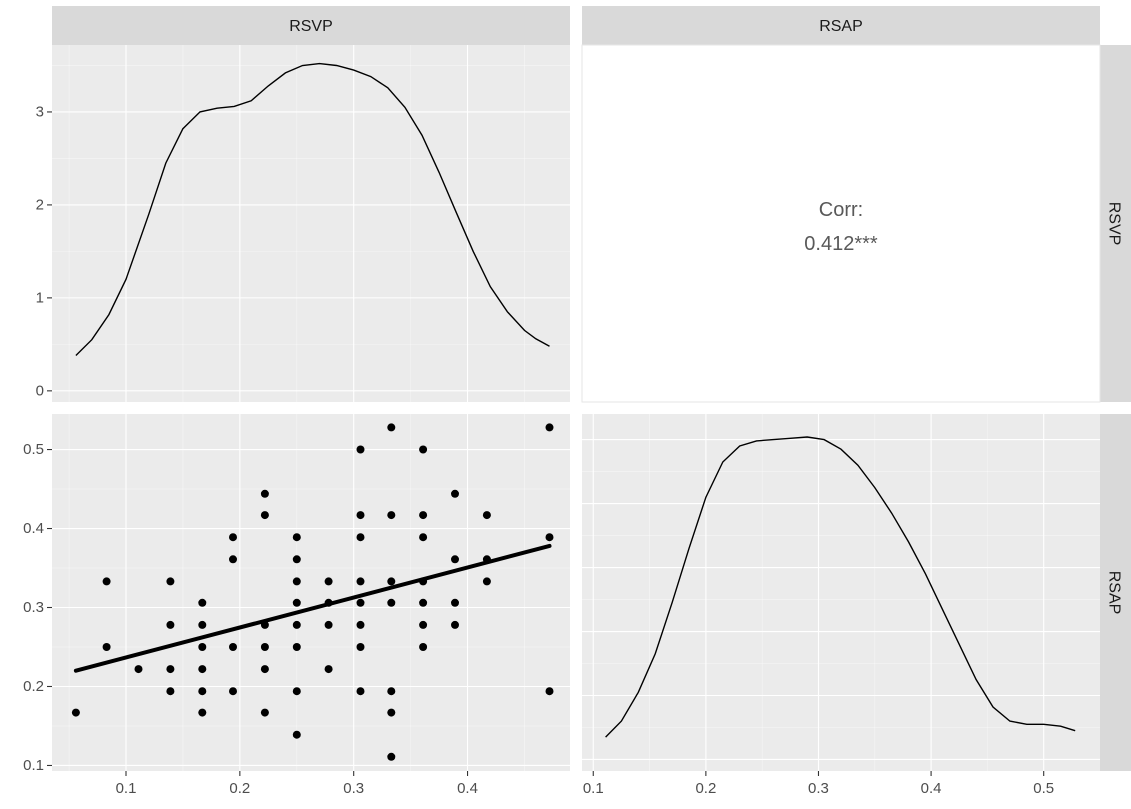 The height and width of the screenshot is (809, 1131). I want to click on y-axis-rsvp-density-tick-label-1: 1, so click(40, 297).